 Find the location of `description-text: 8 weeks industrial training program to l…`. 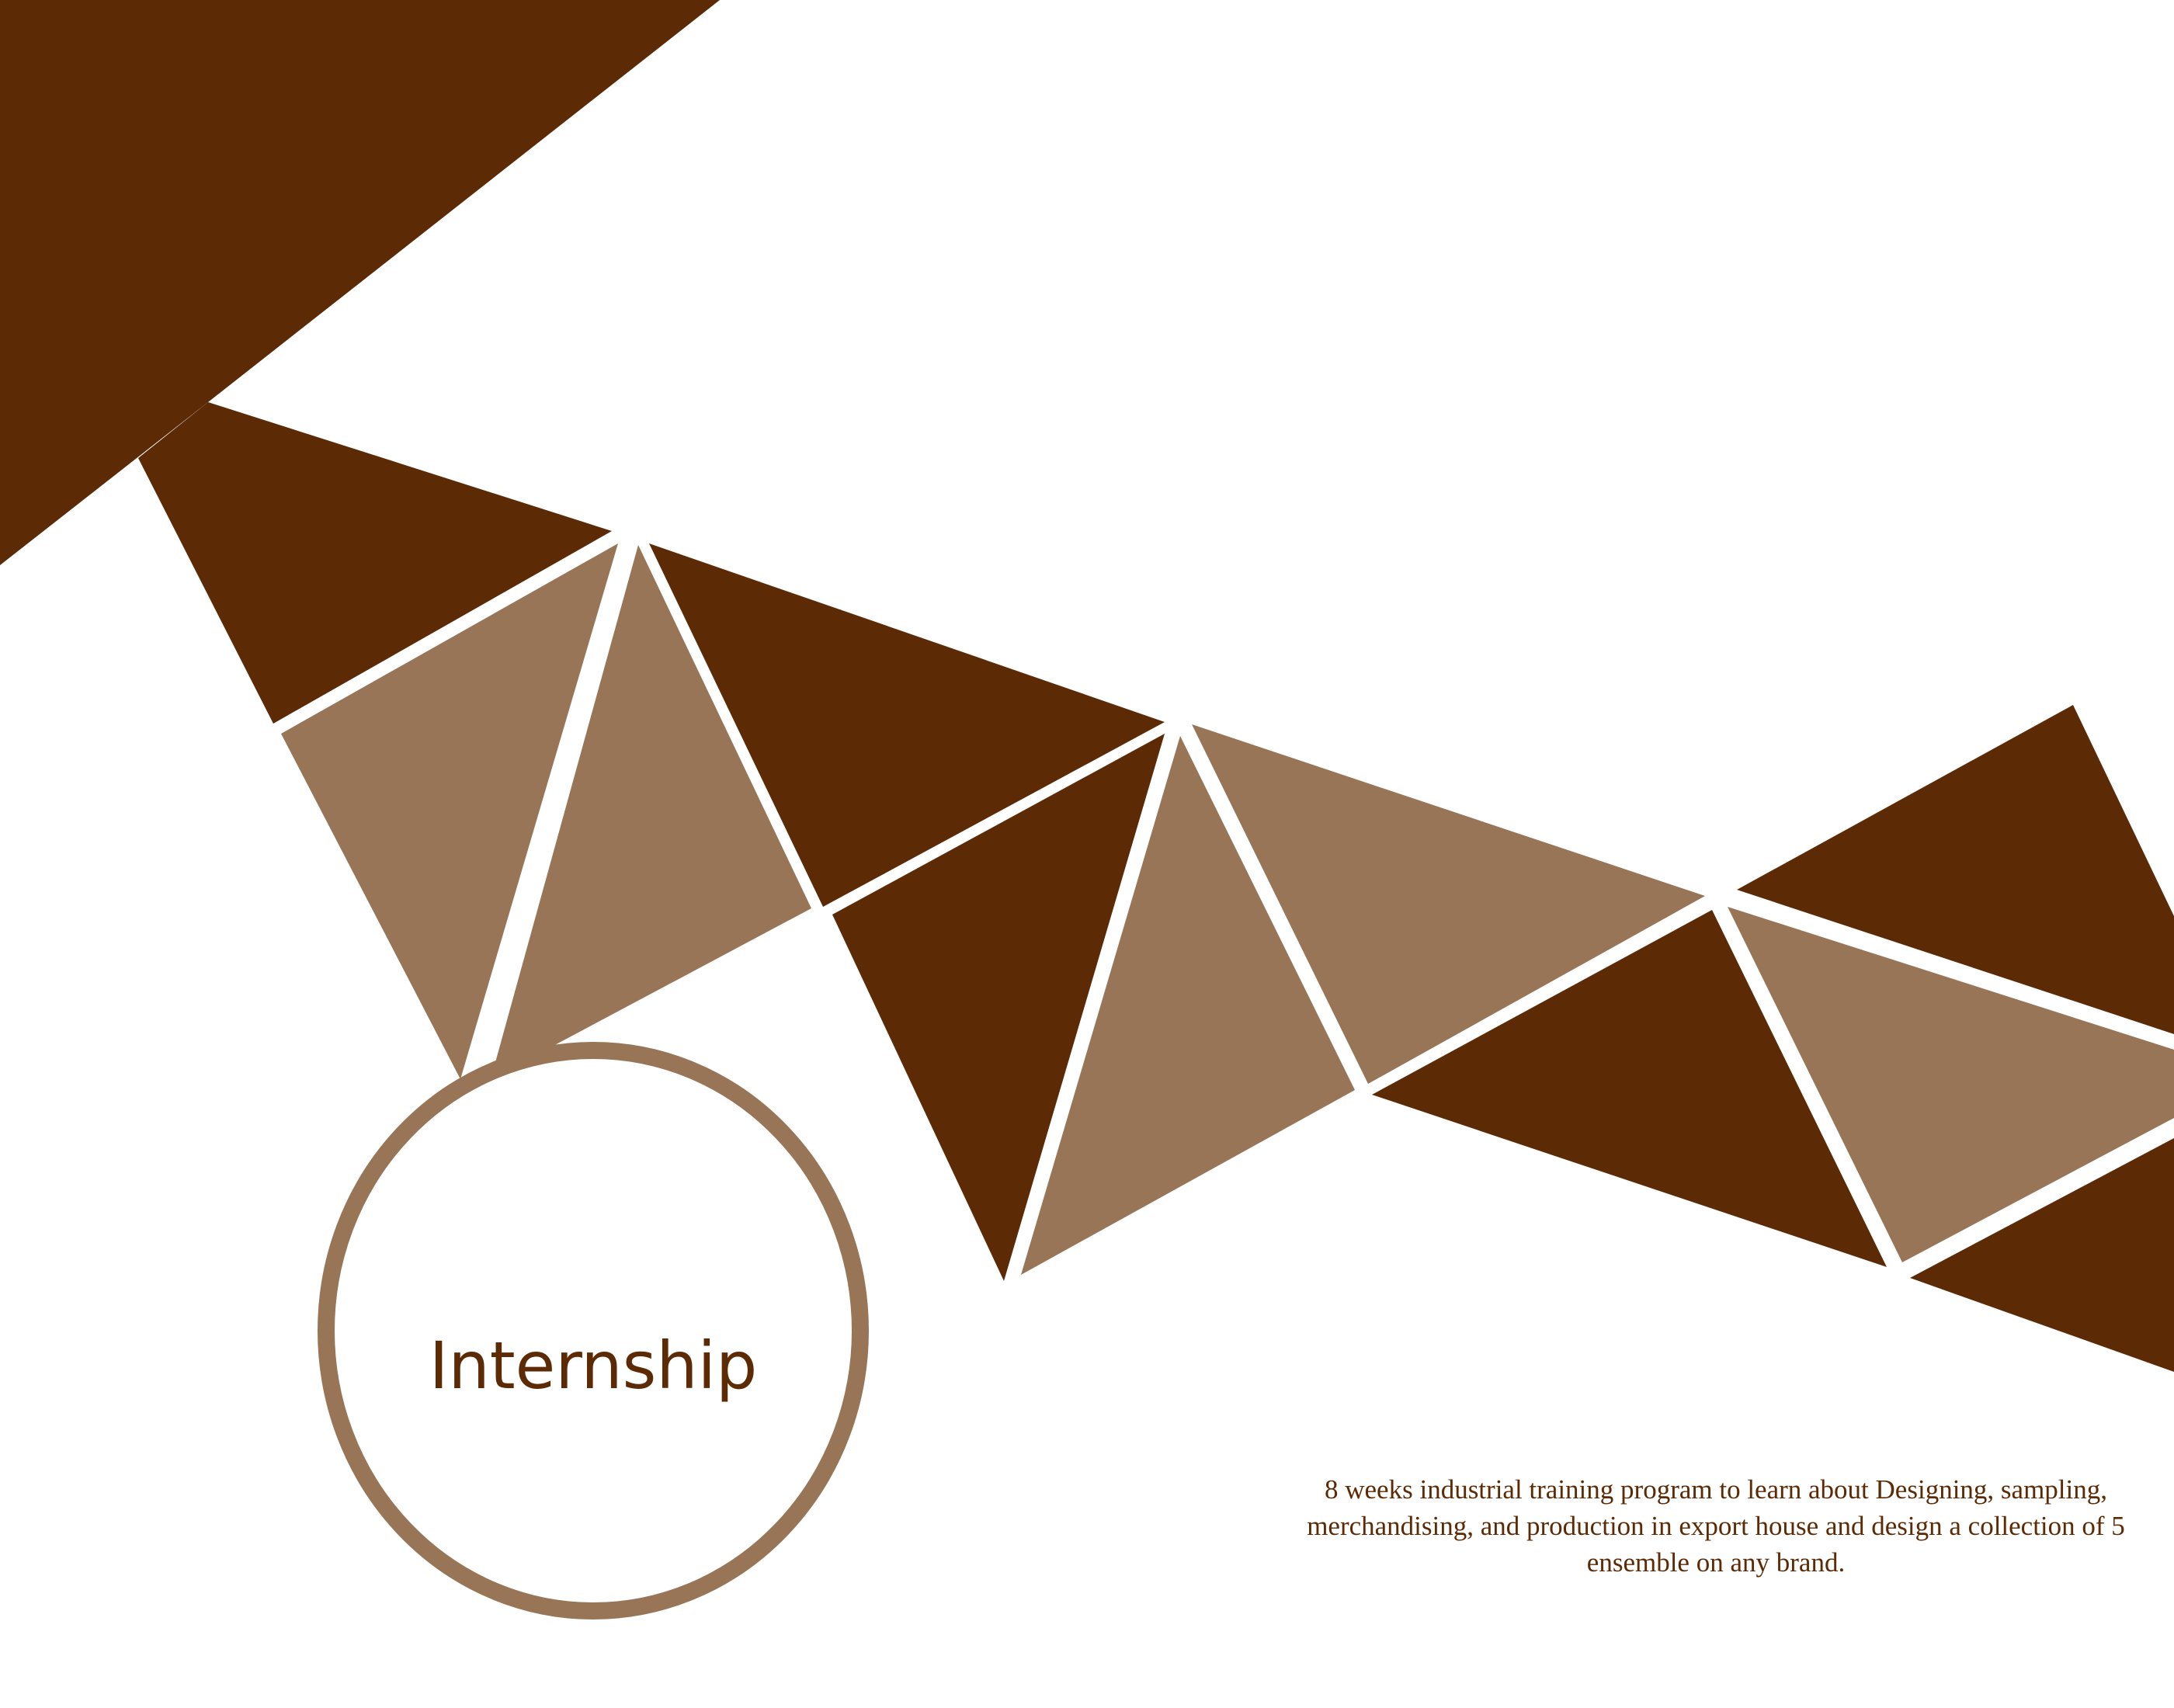

description-text: 8 weeks industrial training program to l… is located at coordinates (1716, 1526).